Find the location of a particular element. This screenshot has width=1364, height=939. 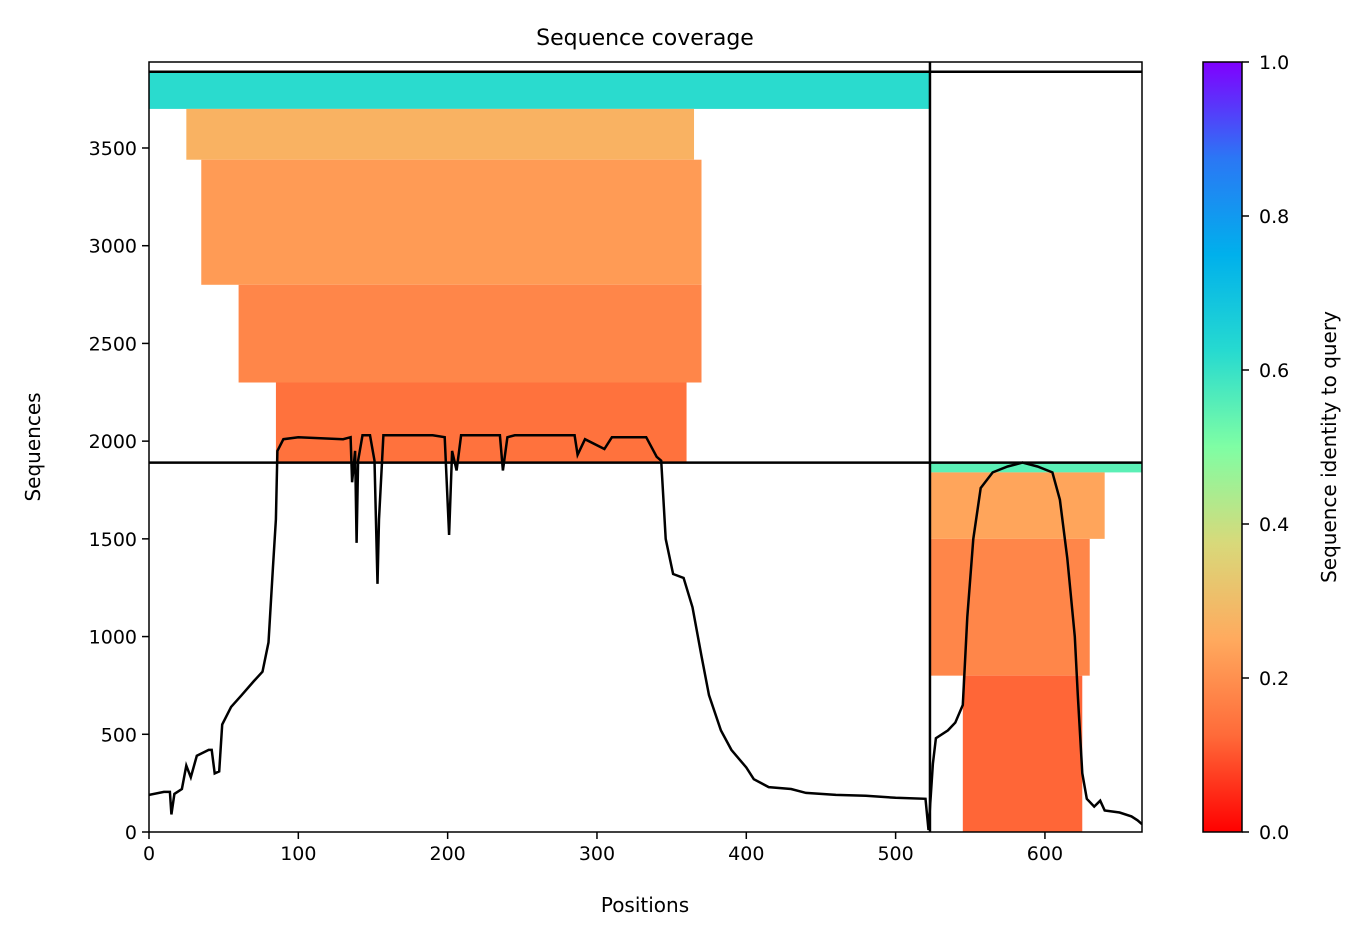

y-axis-label: Sequences is located at coordinates (33, 446).